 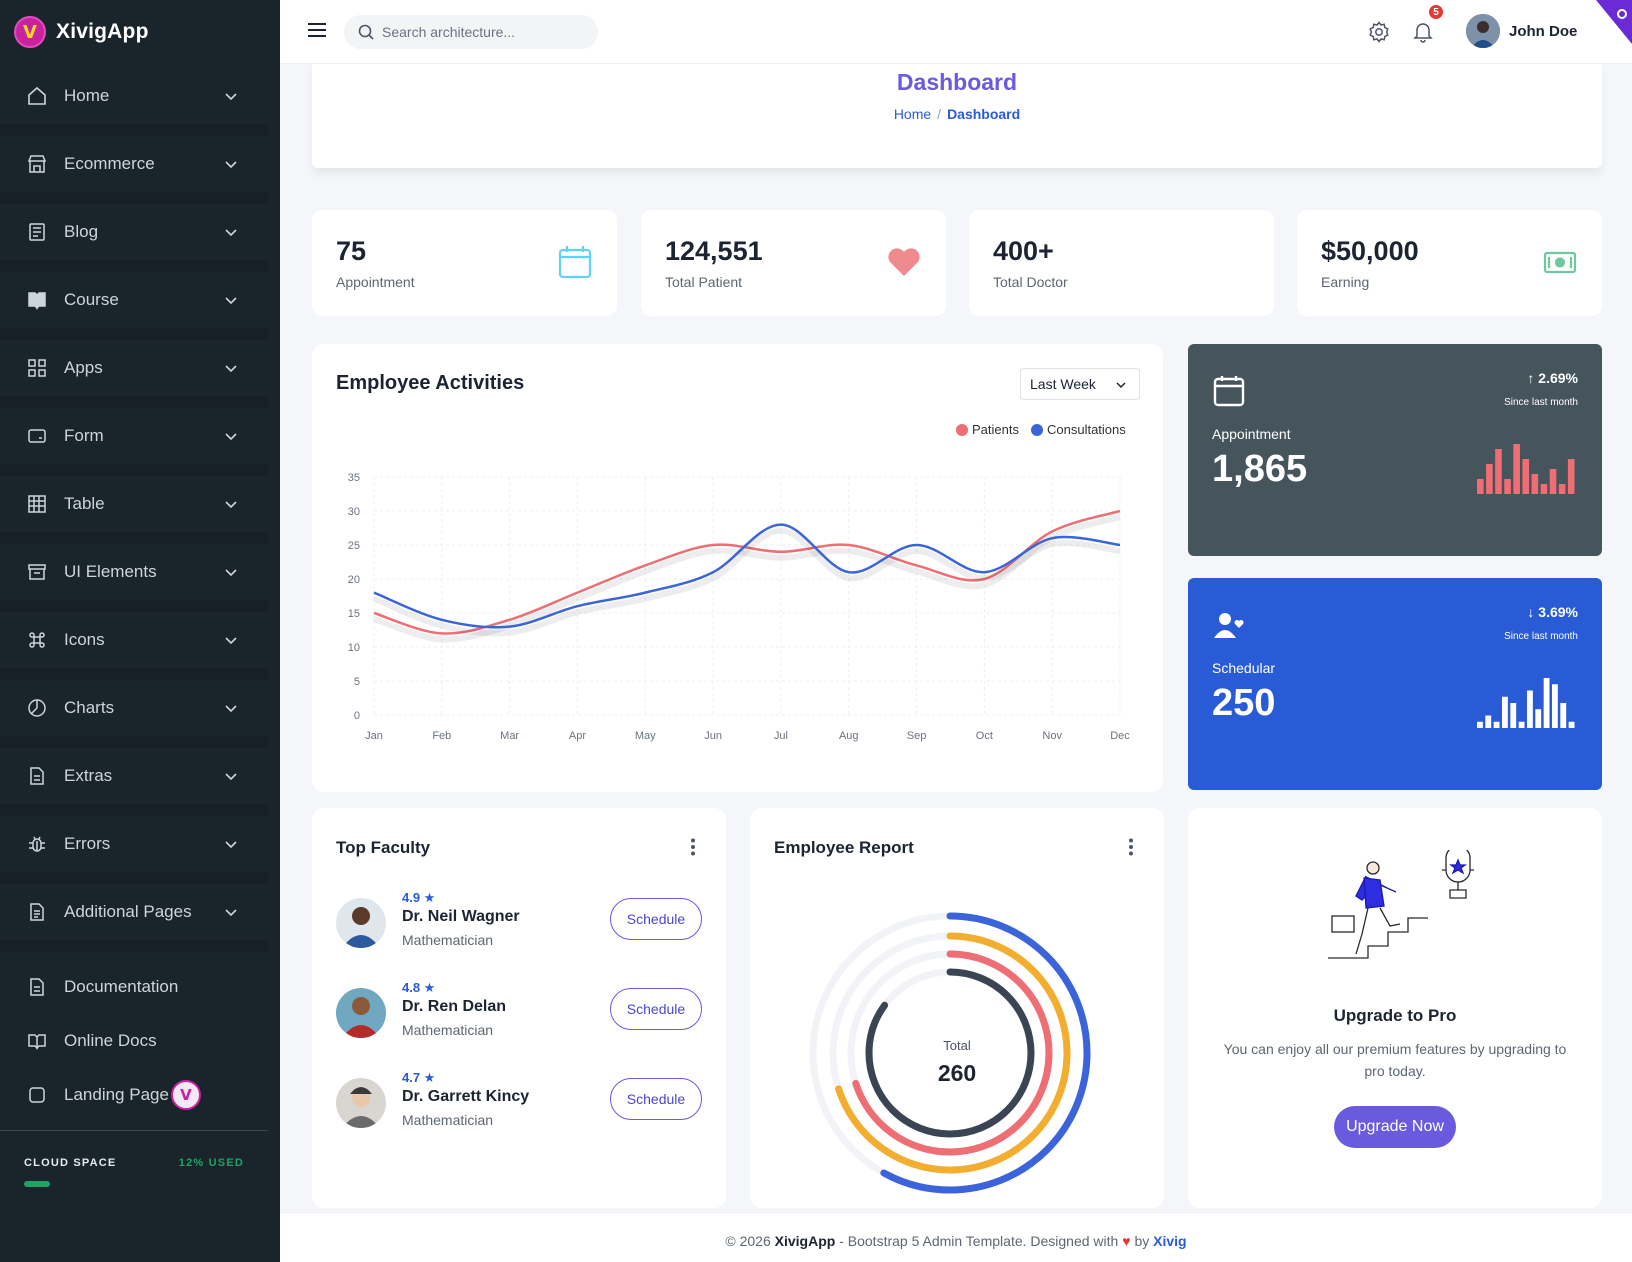 I want to click on faculty-item: 4.8 ★ Dr. Ren Delan Mathematician, so click(x=526, y=1010).